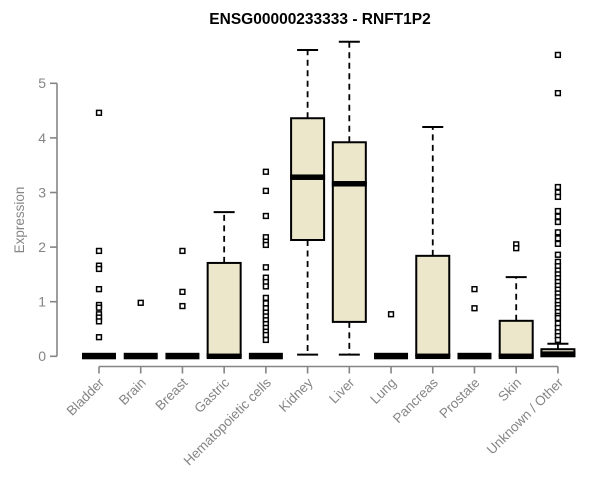 Image resolution: width=600 pixels, height=500 pixels. What do you see at coordinates (42, 302) in the screenshot?
I see `y-tick-label: 1` at bounding box center [42, 302].